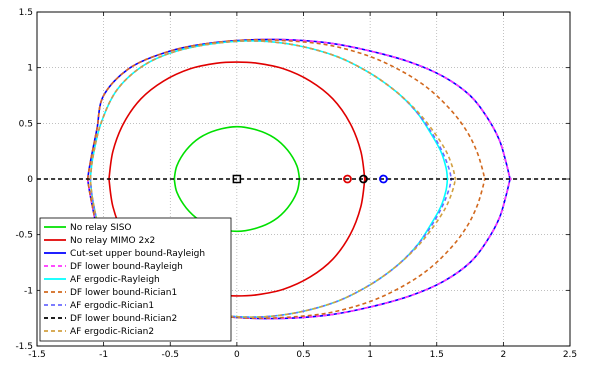 This screenshot has width=600, height=365. Describe the element at coordinates (504, 355) in the screenshot. I see `x-tick-label: 2` at that location.